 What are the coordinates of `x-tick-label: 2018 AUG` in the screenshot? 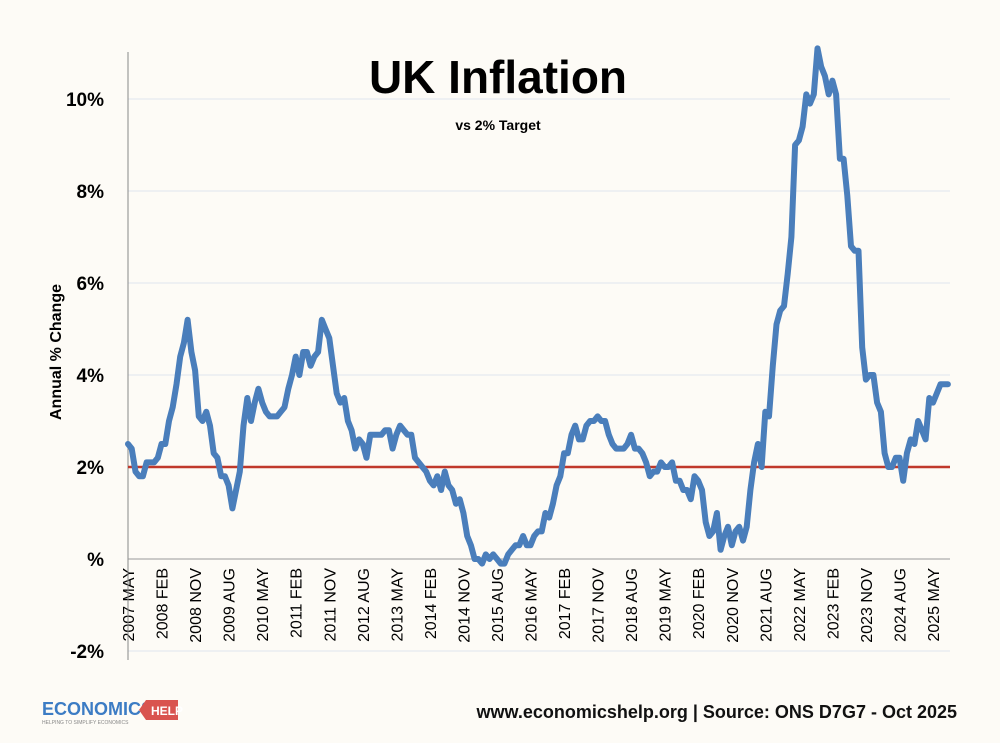 It's located at (632, 605).